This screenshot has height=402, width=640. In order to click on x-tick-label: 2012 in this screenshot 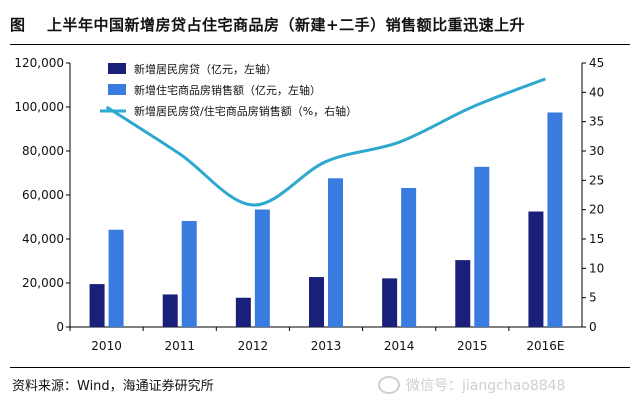, I will do `click(253, 346)`.